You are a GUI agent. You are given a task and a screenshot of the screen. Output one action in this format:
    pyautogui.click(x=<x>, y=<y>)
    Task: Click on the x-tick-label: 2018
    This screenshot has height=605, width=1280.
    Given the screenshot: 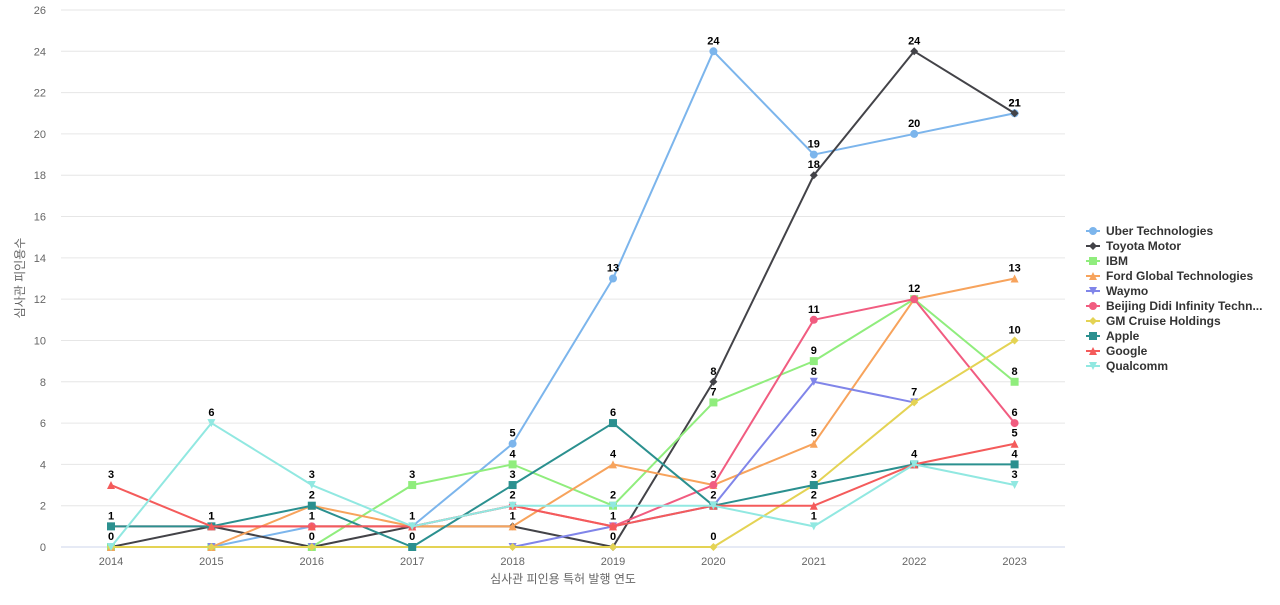 What is the action you would take?
    pyautogui.click(x=512, y=562)
    